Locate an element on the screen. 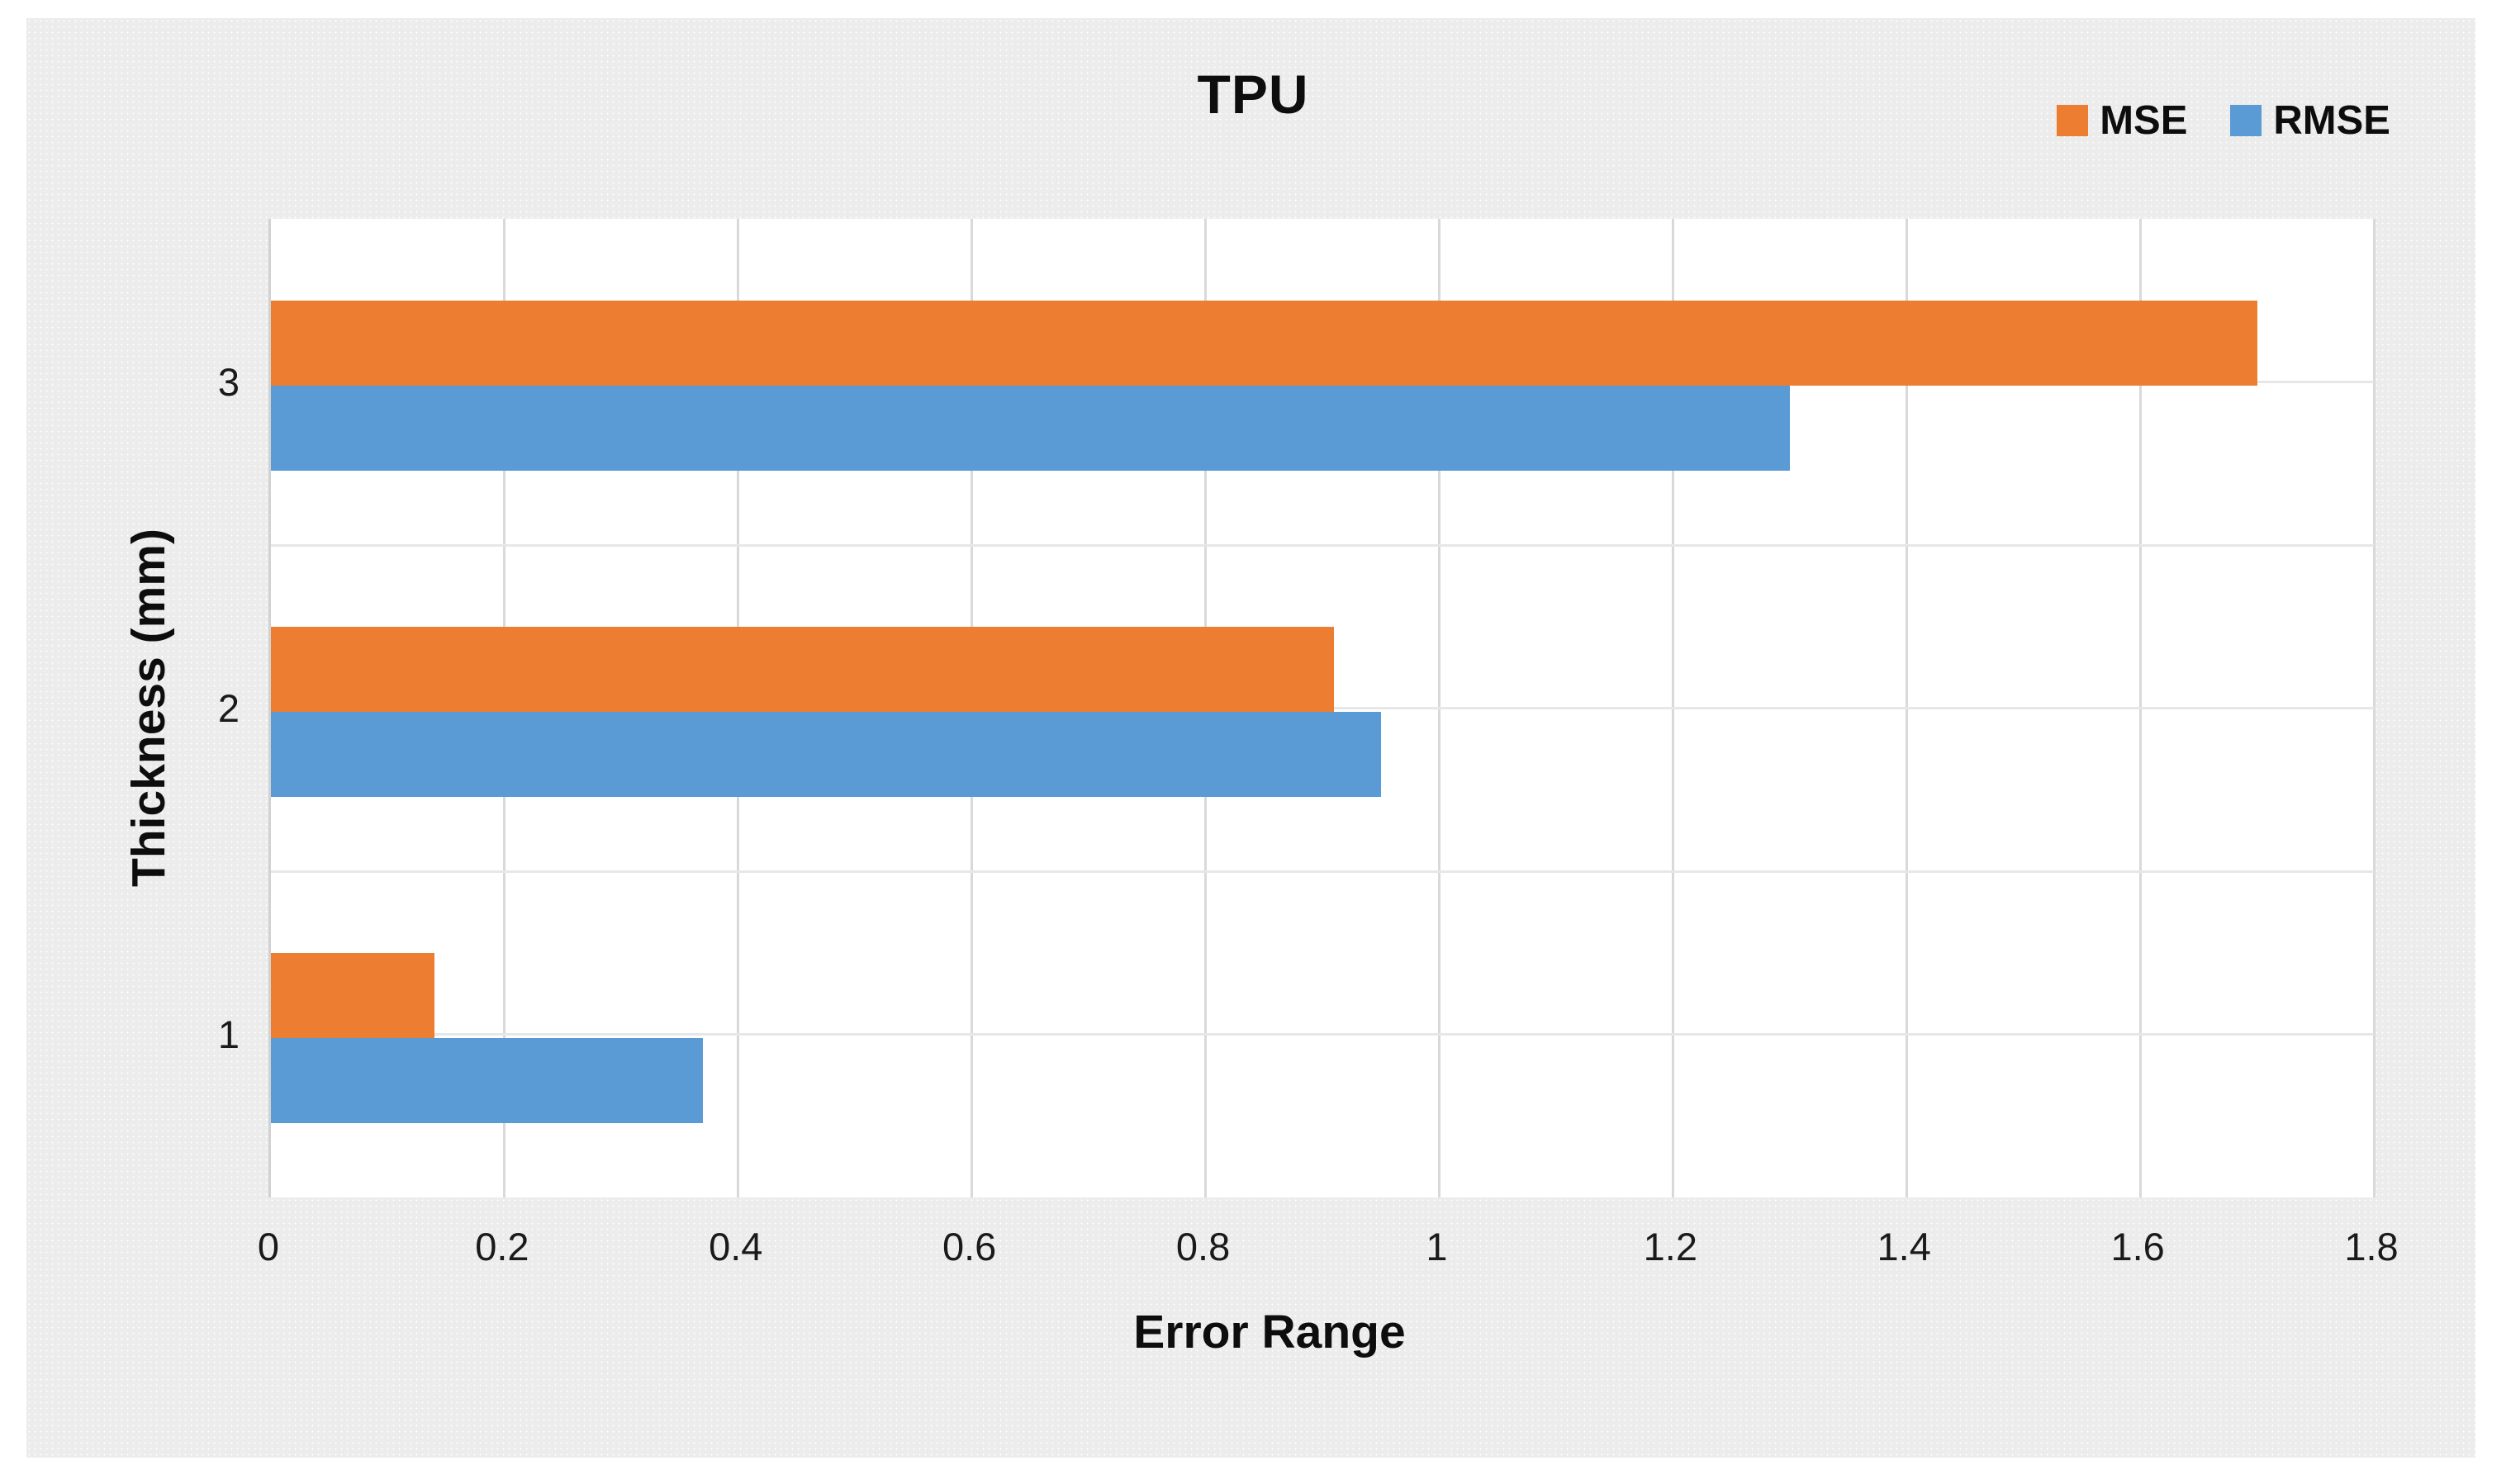  legend-label-rmse: RMSE is located at coordinates (2332, 120).